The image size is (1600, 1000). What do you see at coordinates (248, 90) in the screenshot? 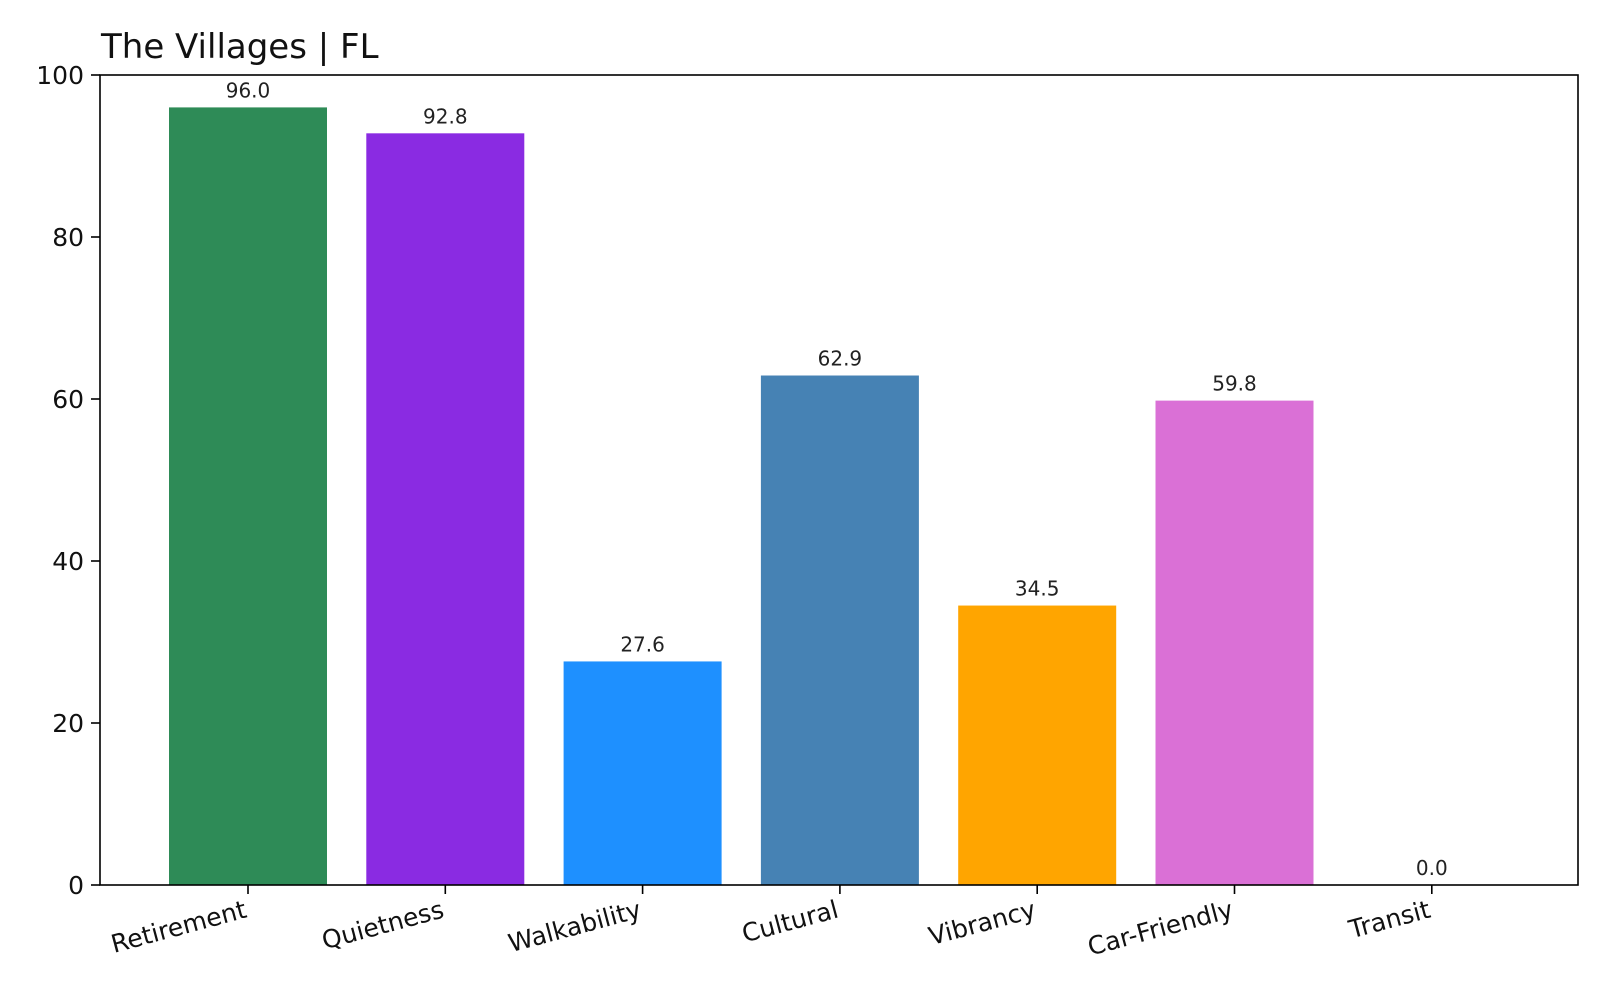
I see `value-label-retirement: 96.0` at bounding box center [248, 90].